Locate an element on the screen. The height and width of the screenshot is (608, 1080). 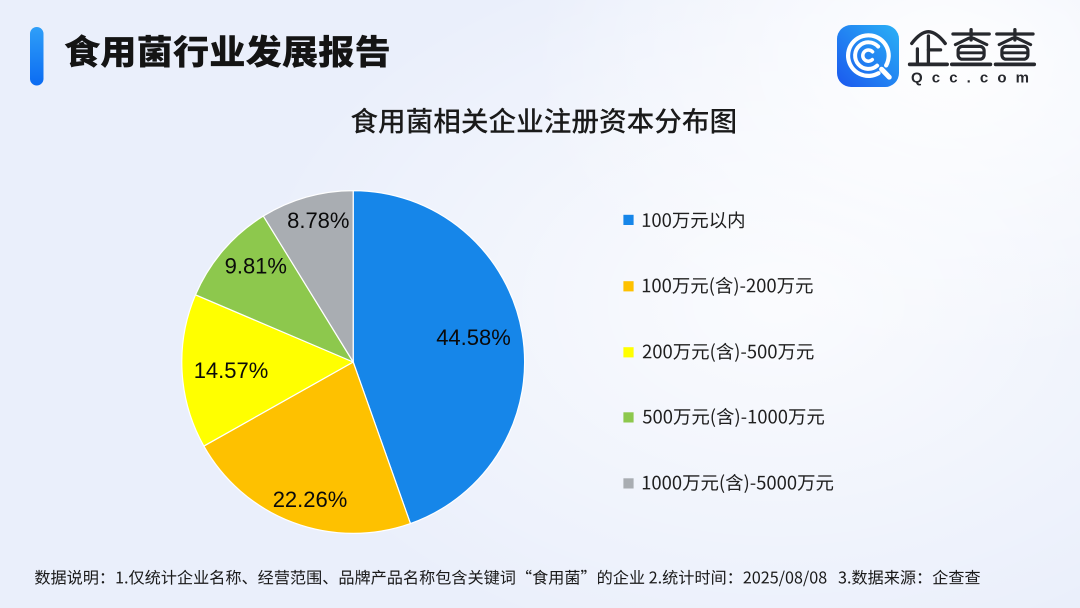
svg-text: 9.81% is located at coordinates (256, 265).